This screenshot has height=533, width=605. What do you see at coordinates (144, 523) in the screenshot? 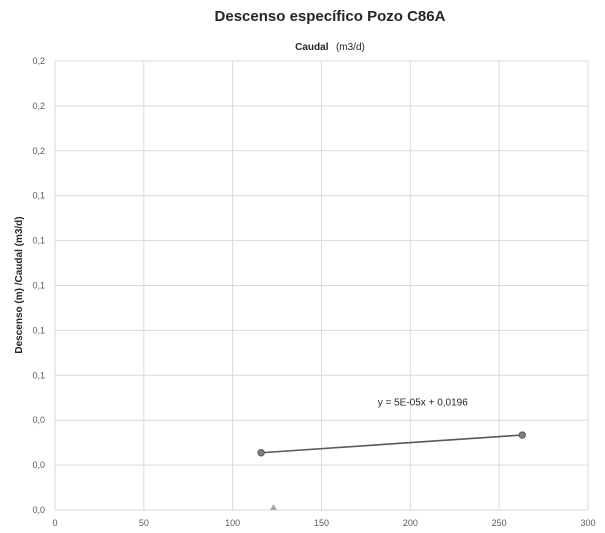
I see `x-tick-label: 50` at bounding box center [144, 523].